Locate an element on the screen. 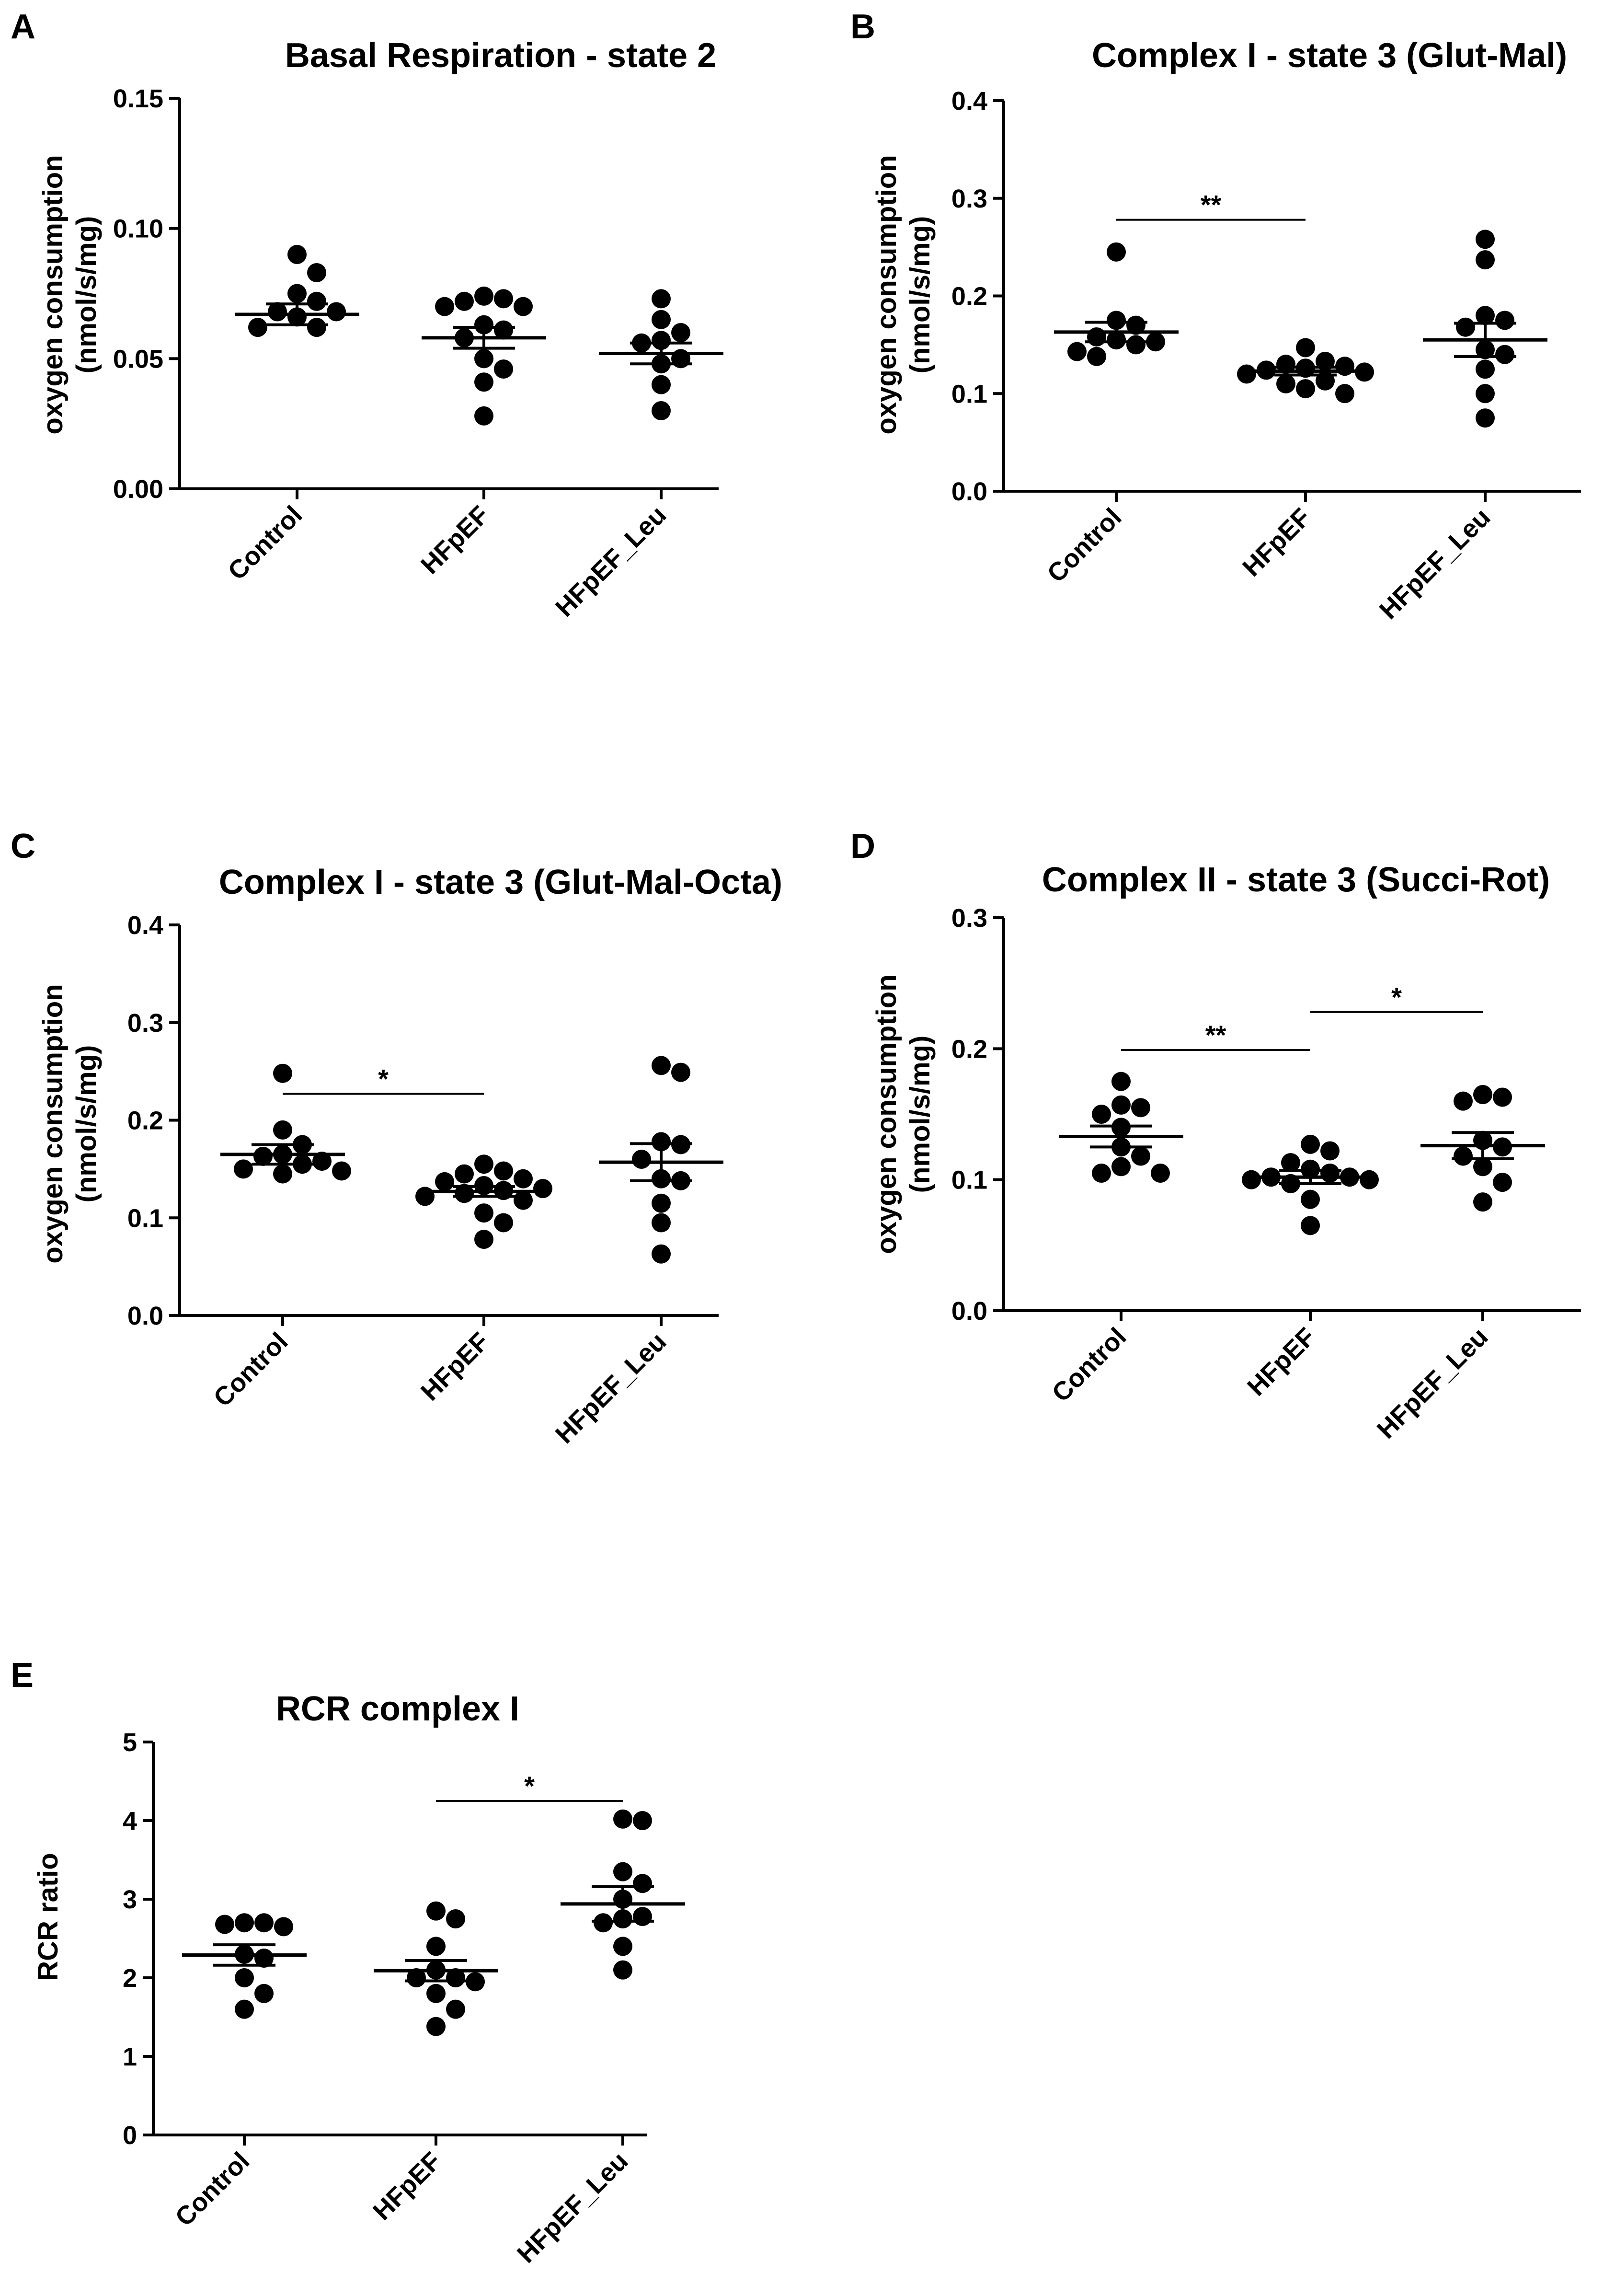  significance-label: ** is located at coordinates (1215, 1035).